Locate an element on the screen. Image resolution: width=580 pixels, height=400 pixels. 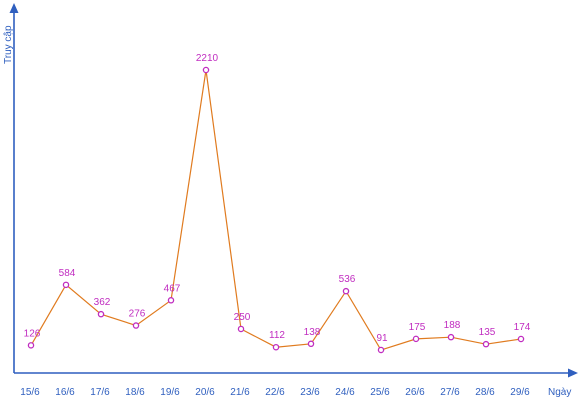
data-label: 584 is located at coordinates (67, 273).